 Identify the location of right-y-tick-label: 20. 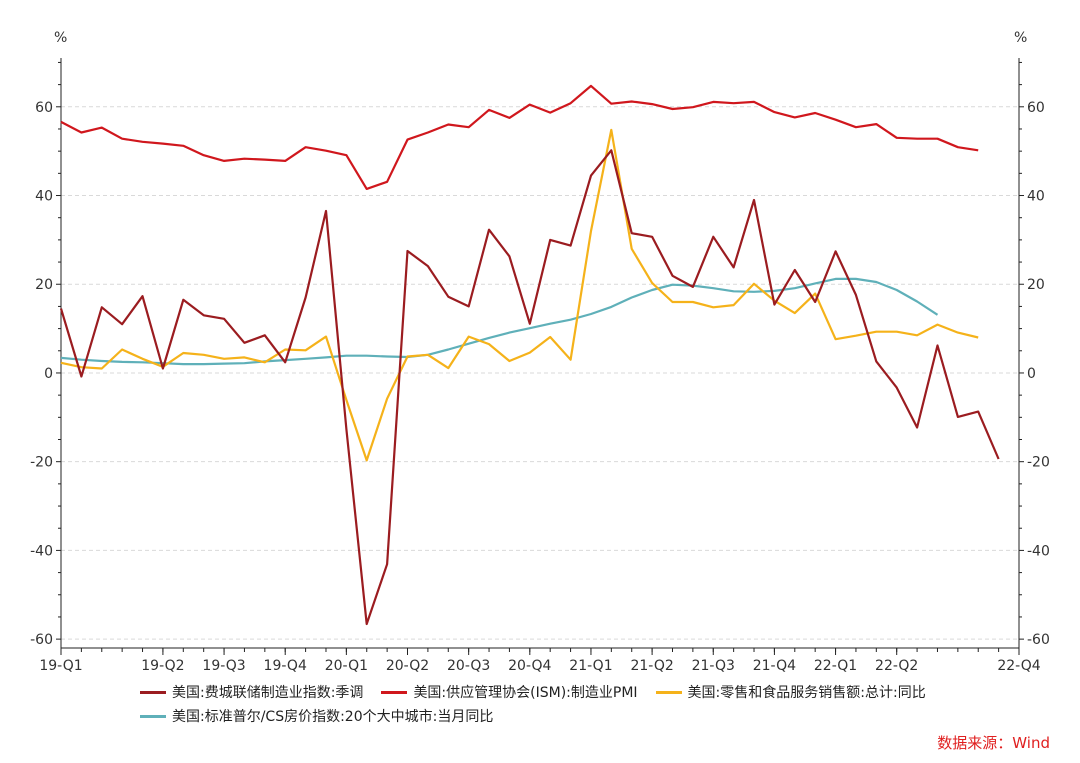
(1036, 285).